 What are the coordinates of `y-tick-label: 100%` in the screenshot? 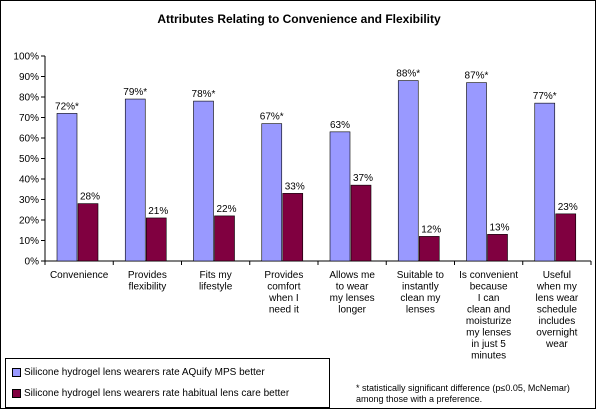 It's located at (26, 57).